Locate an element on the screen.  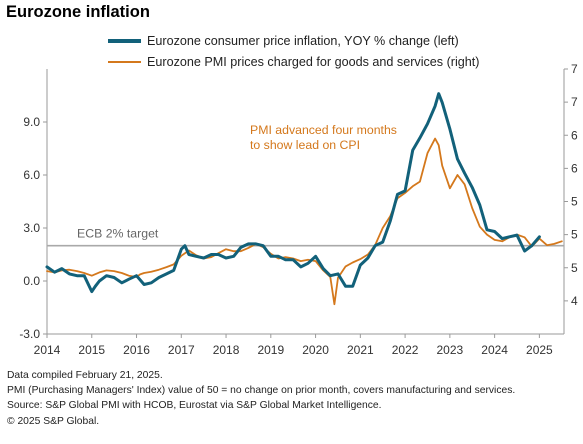
x-tick-label: 2019 is located at coordinates (270, 350).